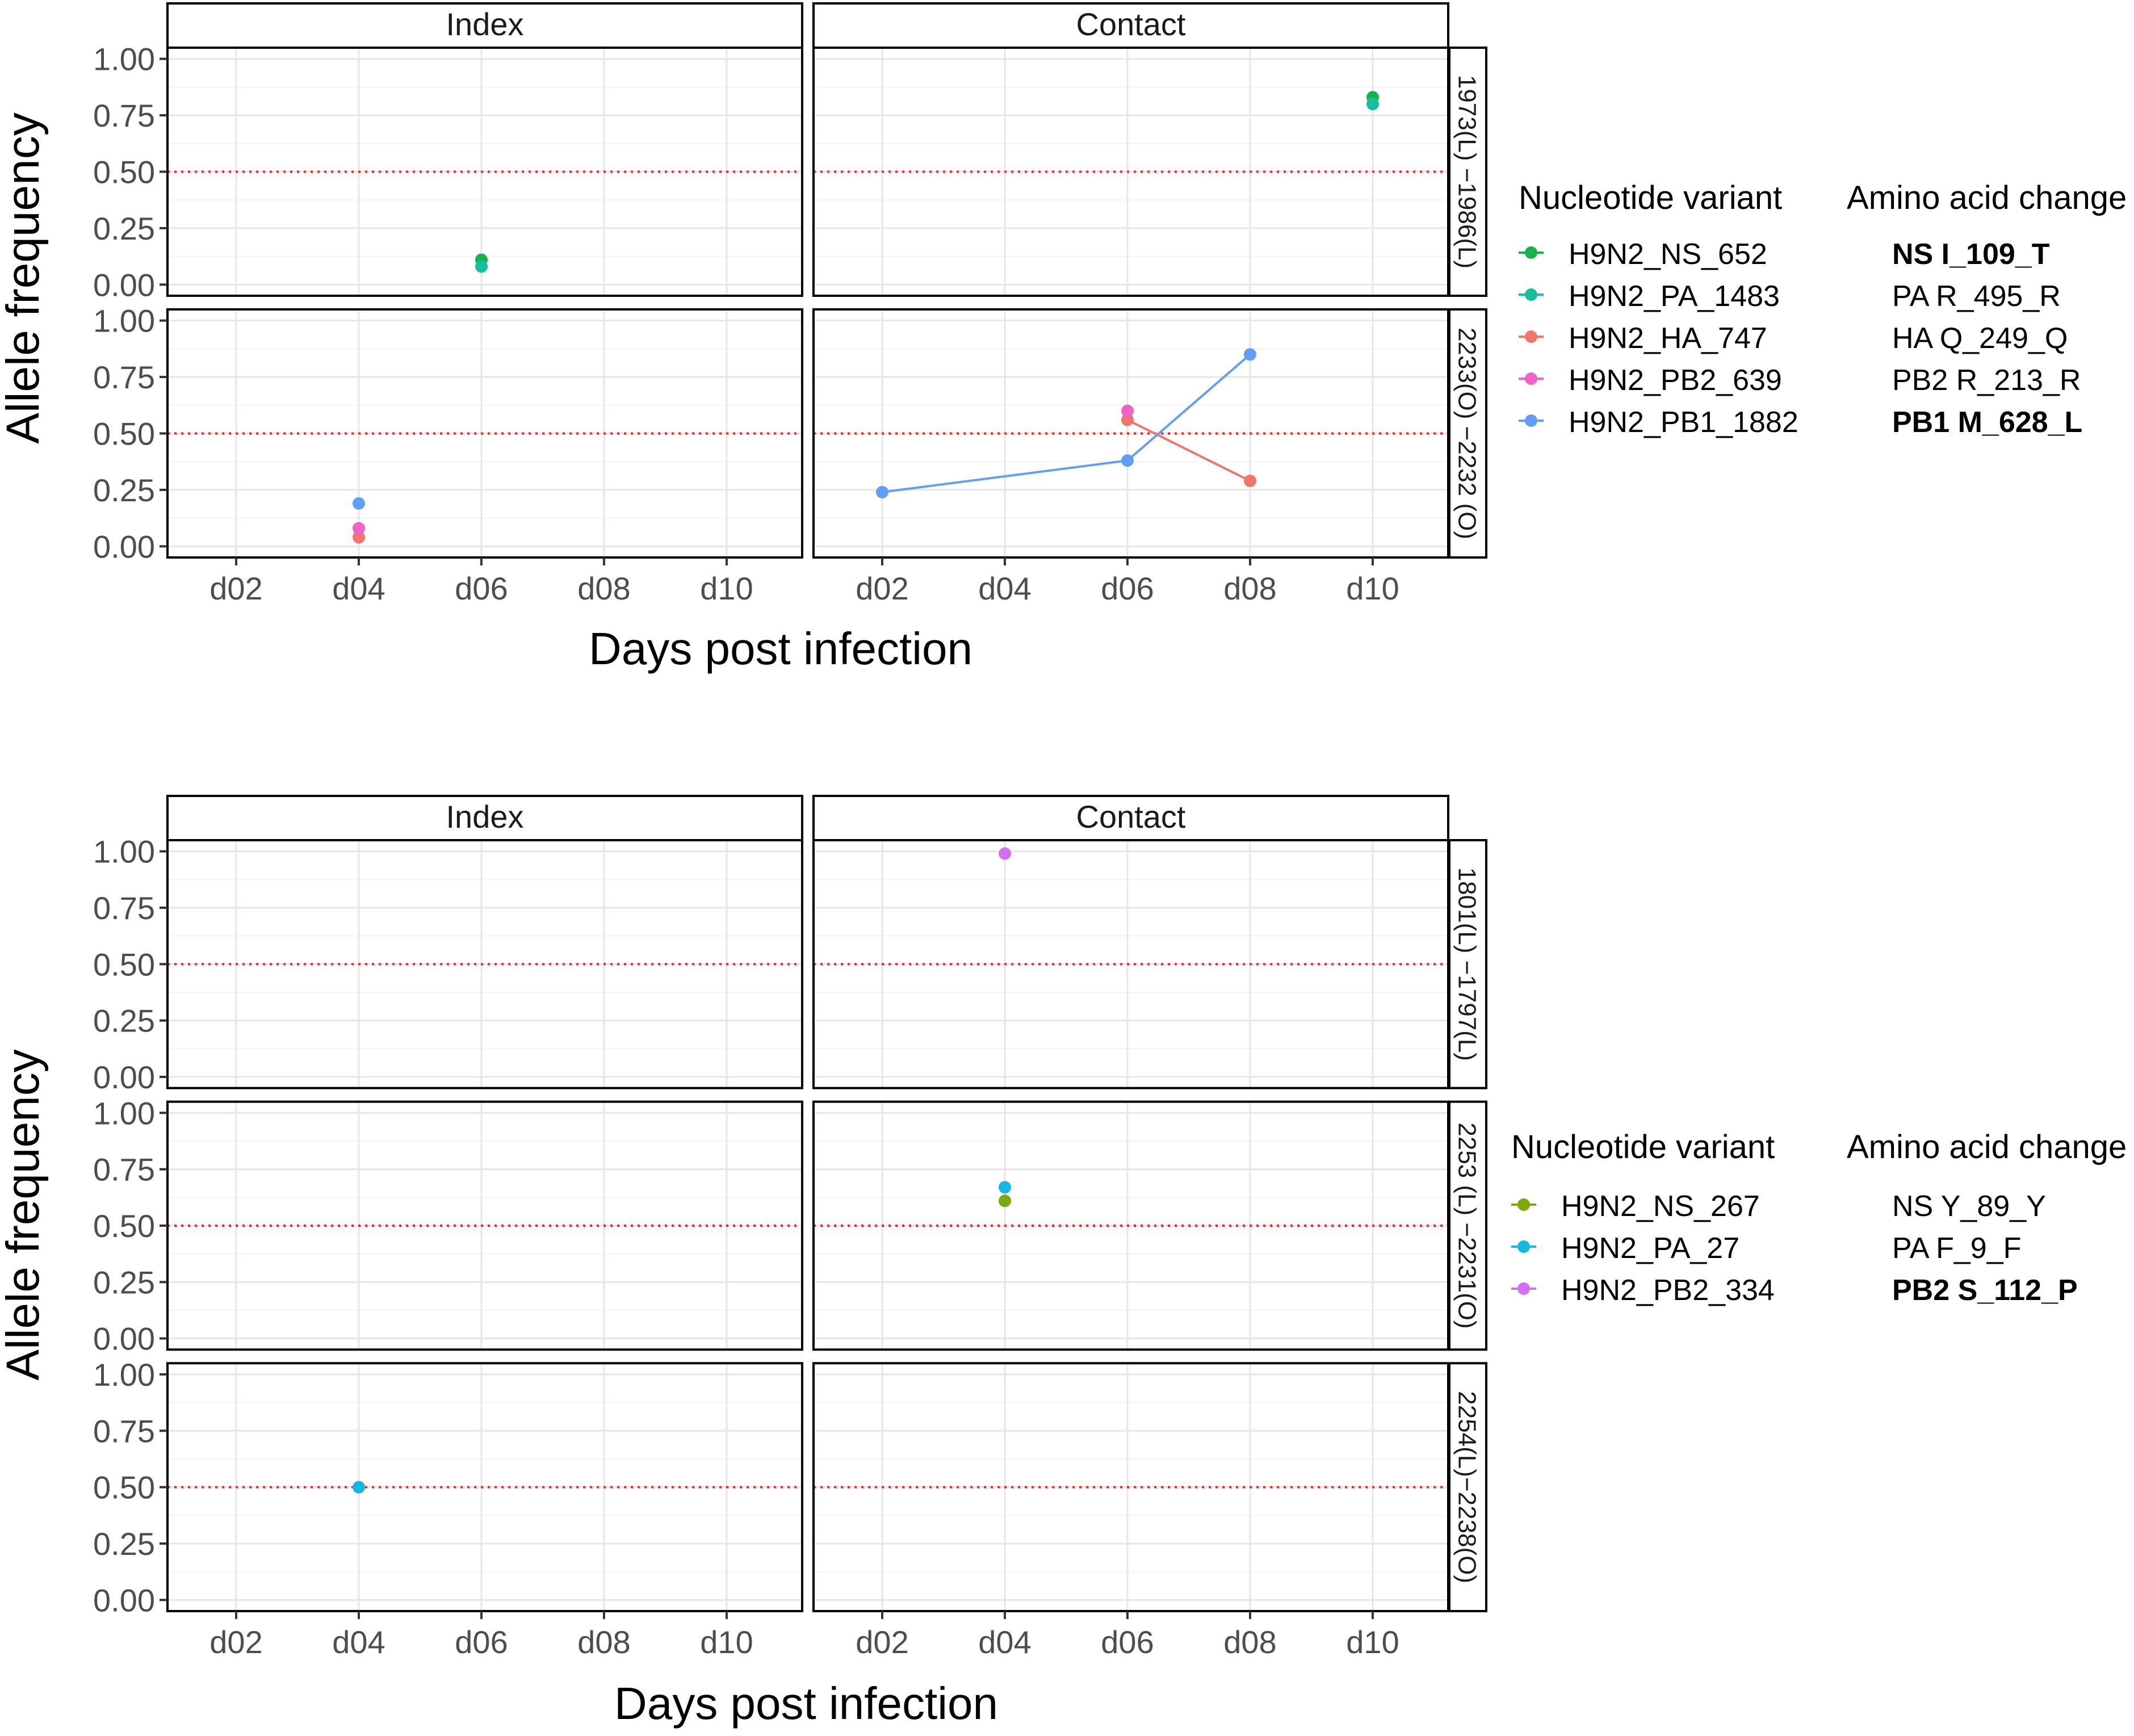 This screenshot has width=2134, height=1736. What do you see at coordinates (1467, 1225) in the screenshot?
I see `bottom-row-strip-label-1: 2253 (L) −2231(O)` at bounding box center [1467, 1225].